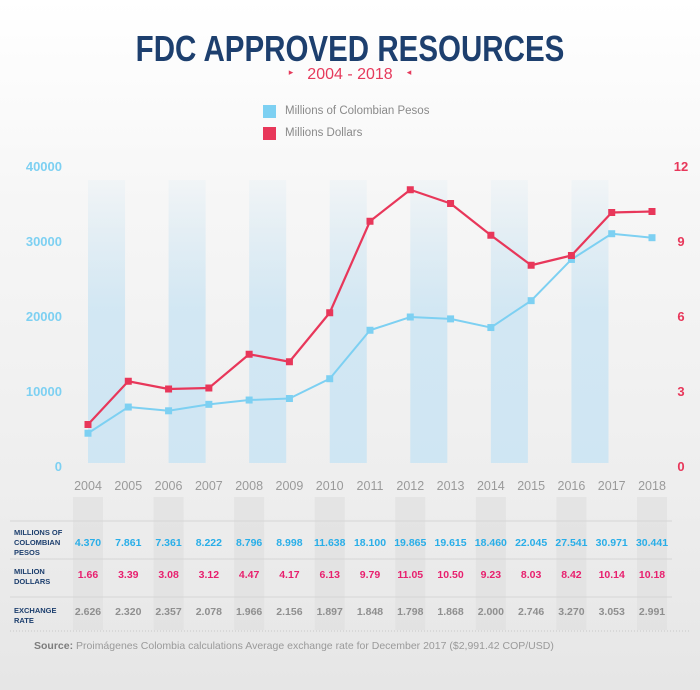  I want to click on table-cell: 4.47, so click(249, 575).